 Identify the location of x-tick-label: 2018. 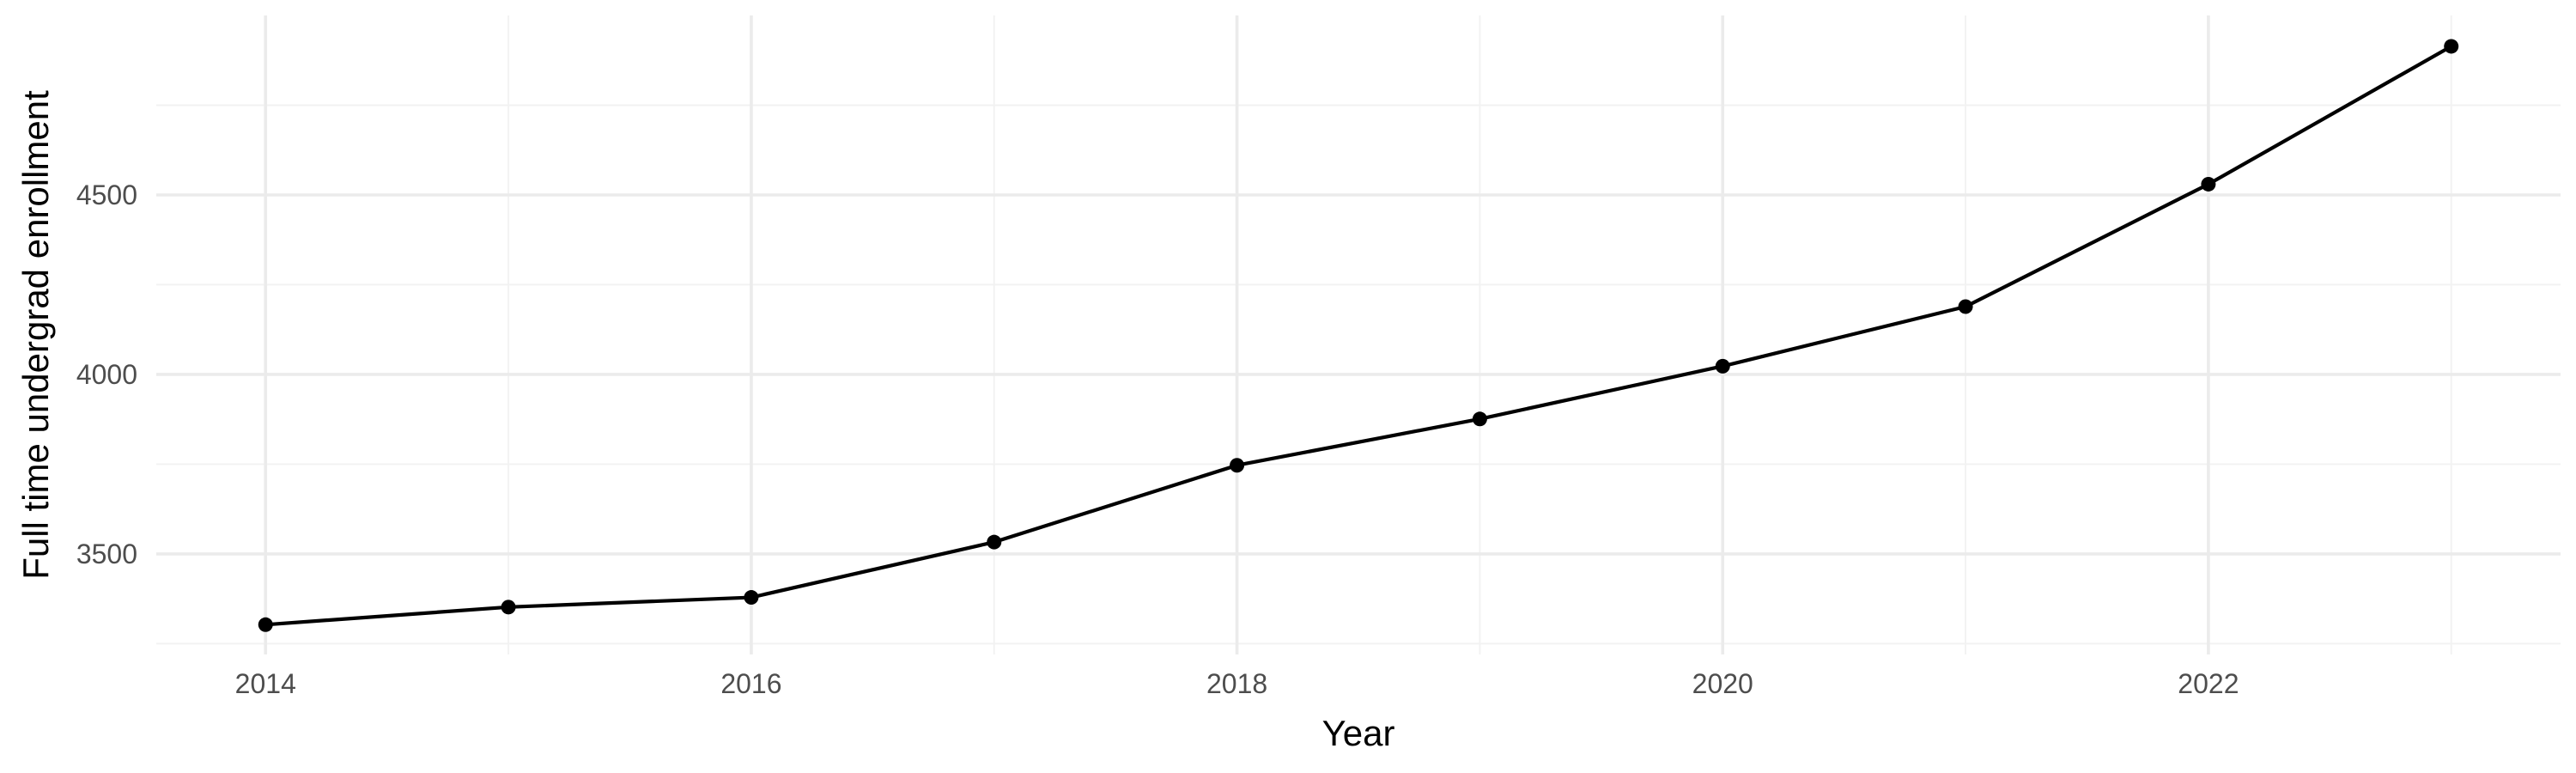
(1236, 683).